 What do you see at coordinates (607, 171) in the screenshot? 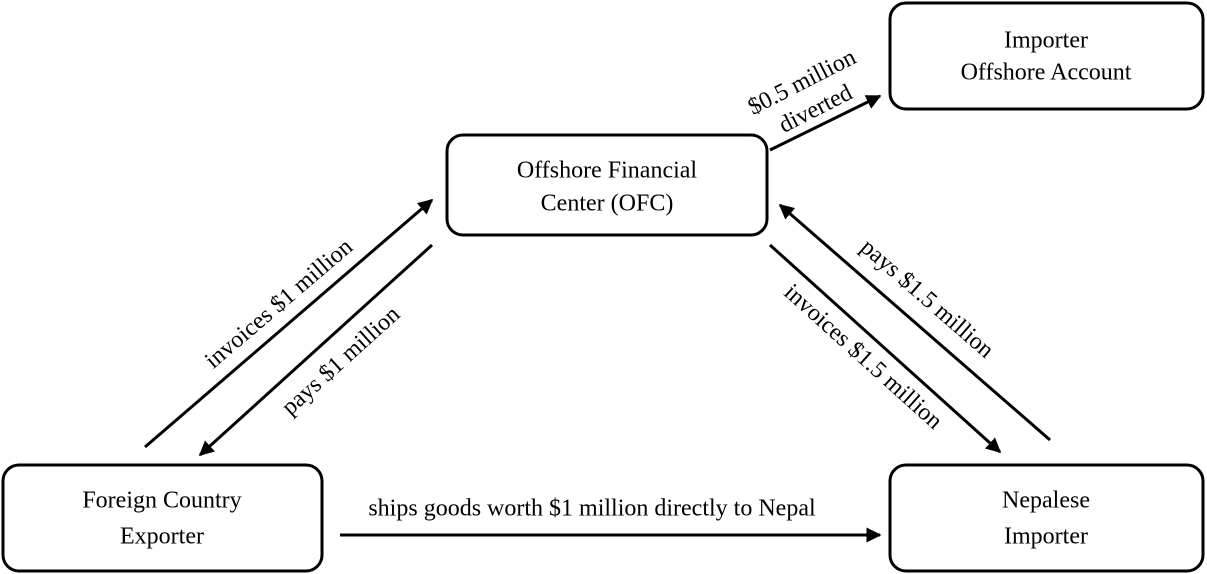
I see `node-label: Offshore Financial` at bounding box center [607, 171].